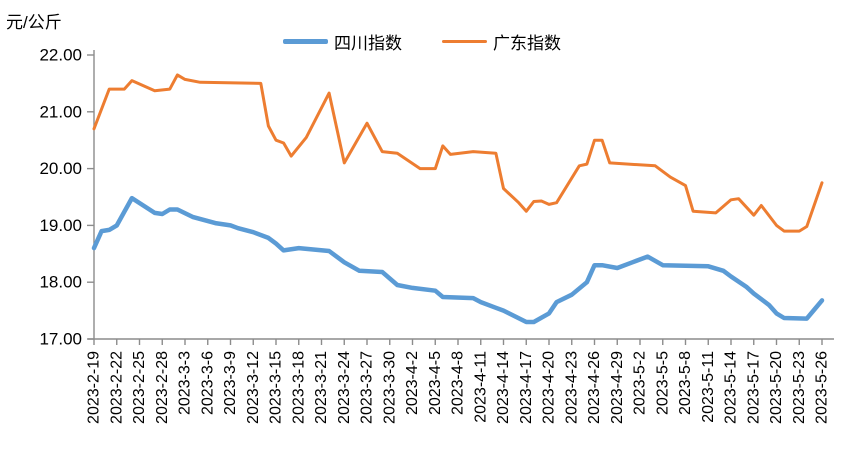  I want to click on x-tick-label: 2023-4-20, so click(549, 387).